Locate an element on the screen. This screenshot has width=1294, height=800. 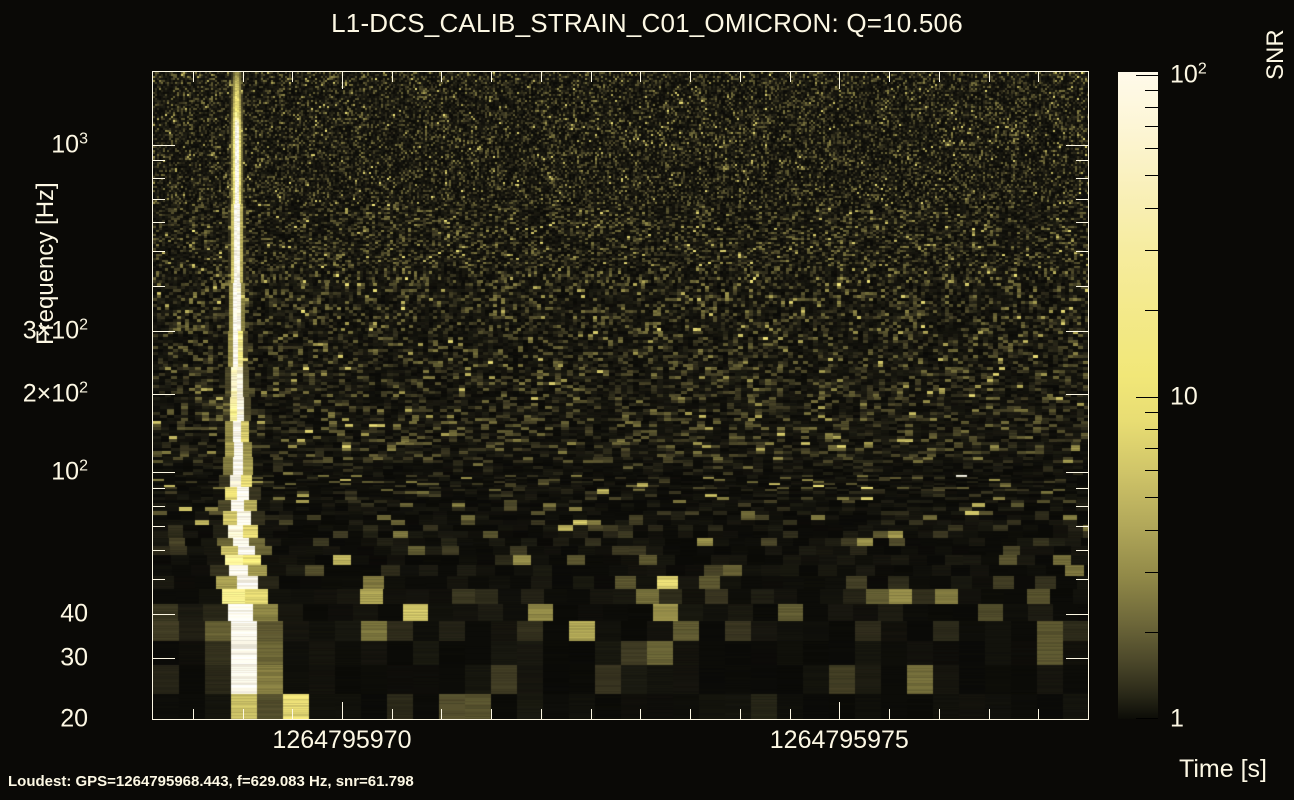
x-axis-title: Time [s] is located at coordinates (1223, 769).